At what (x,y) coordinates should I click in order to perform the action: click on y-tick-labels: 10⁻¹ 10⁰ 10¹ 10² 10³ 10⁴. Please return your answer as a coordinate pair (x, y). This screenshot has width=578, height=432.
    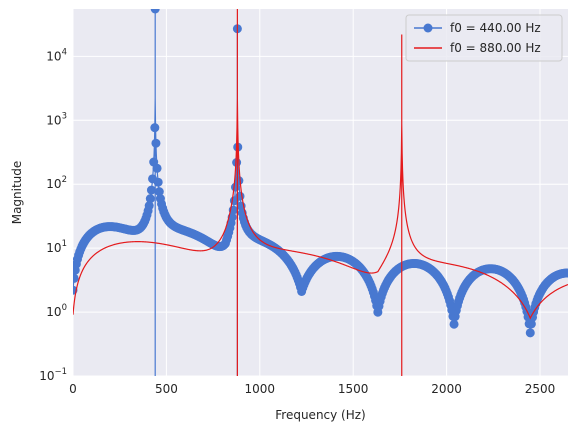
    Looking at the image, I should click on (53, 215).